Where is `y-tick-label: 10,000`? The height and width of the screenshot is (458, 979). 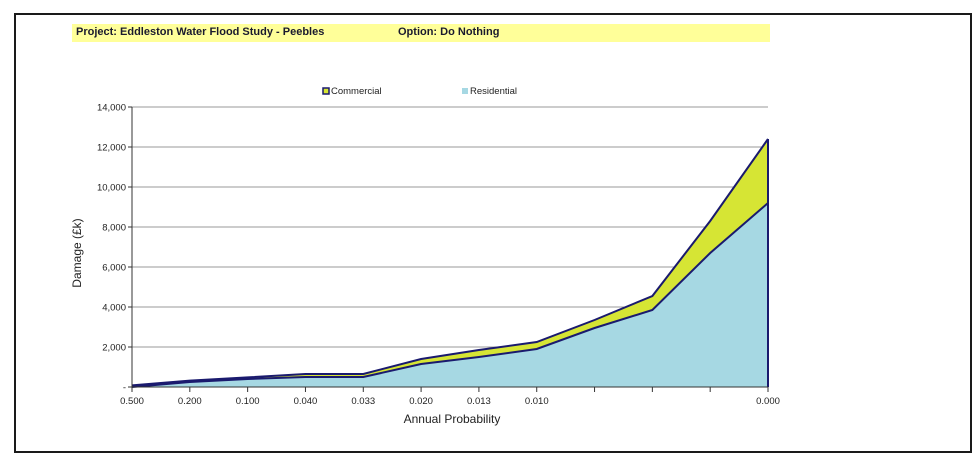 y-tick-label: 10,000 is located at coordinates (111, 188).